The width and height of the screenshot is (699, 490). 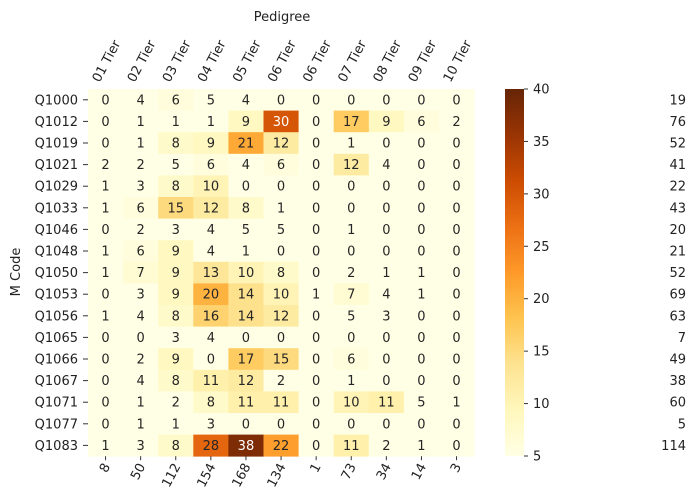 What do you see at coordinates (56, 338) in the screenshot?
I see `row-label: Q1065` at bounding box center [56, 338].